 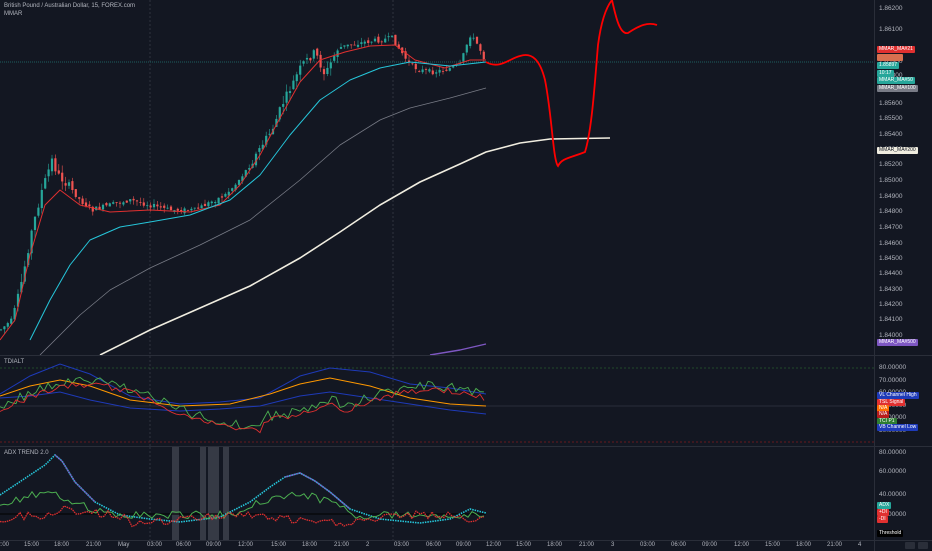 I want to click on tdi-tag: VB Channel Low, so click(x=898, y=427).